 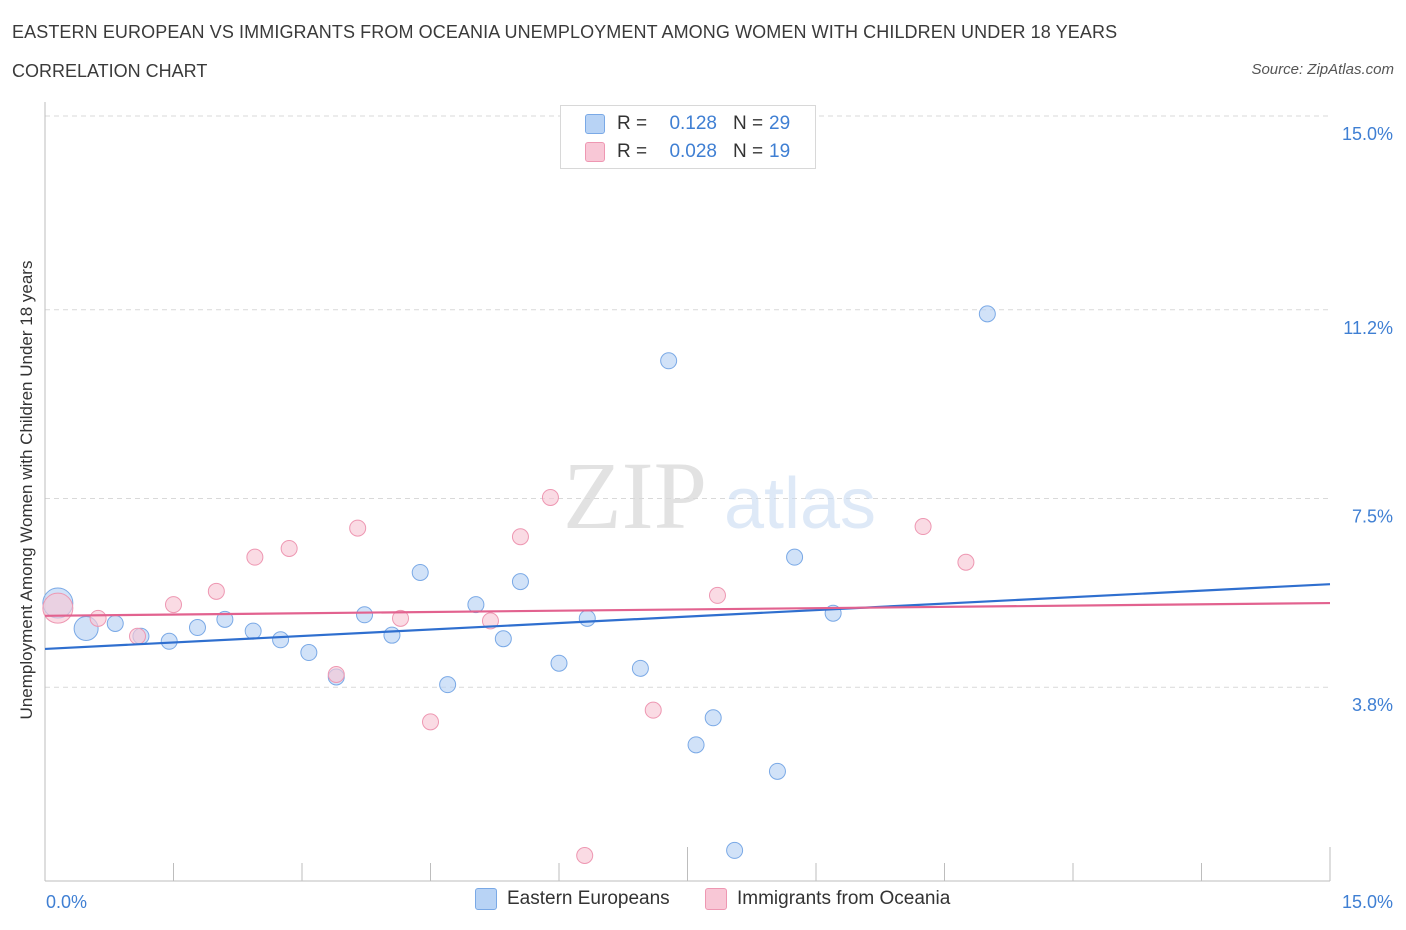 What do you see at coordinates (693, 151) in the screenshot?
I see `legend-r-value: 0.028` at bounding box center [693, 151].